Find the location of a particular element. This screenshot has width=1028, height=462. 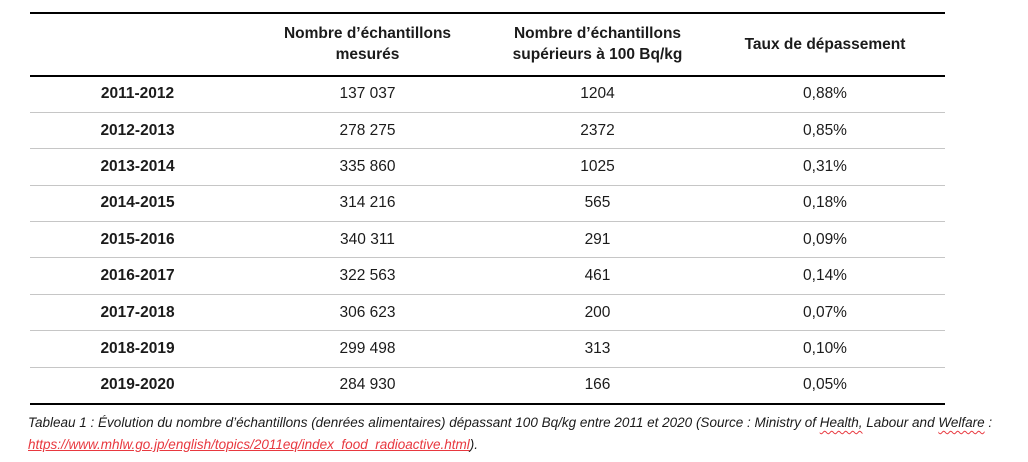

cell-rate: 0,85% is located at coordinates (825, 130).